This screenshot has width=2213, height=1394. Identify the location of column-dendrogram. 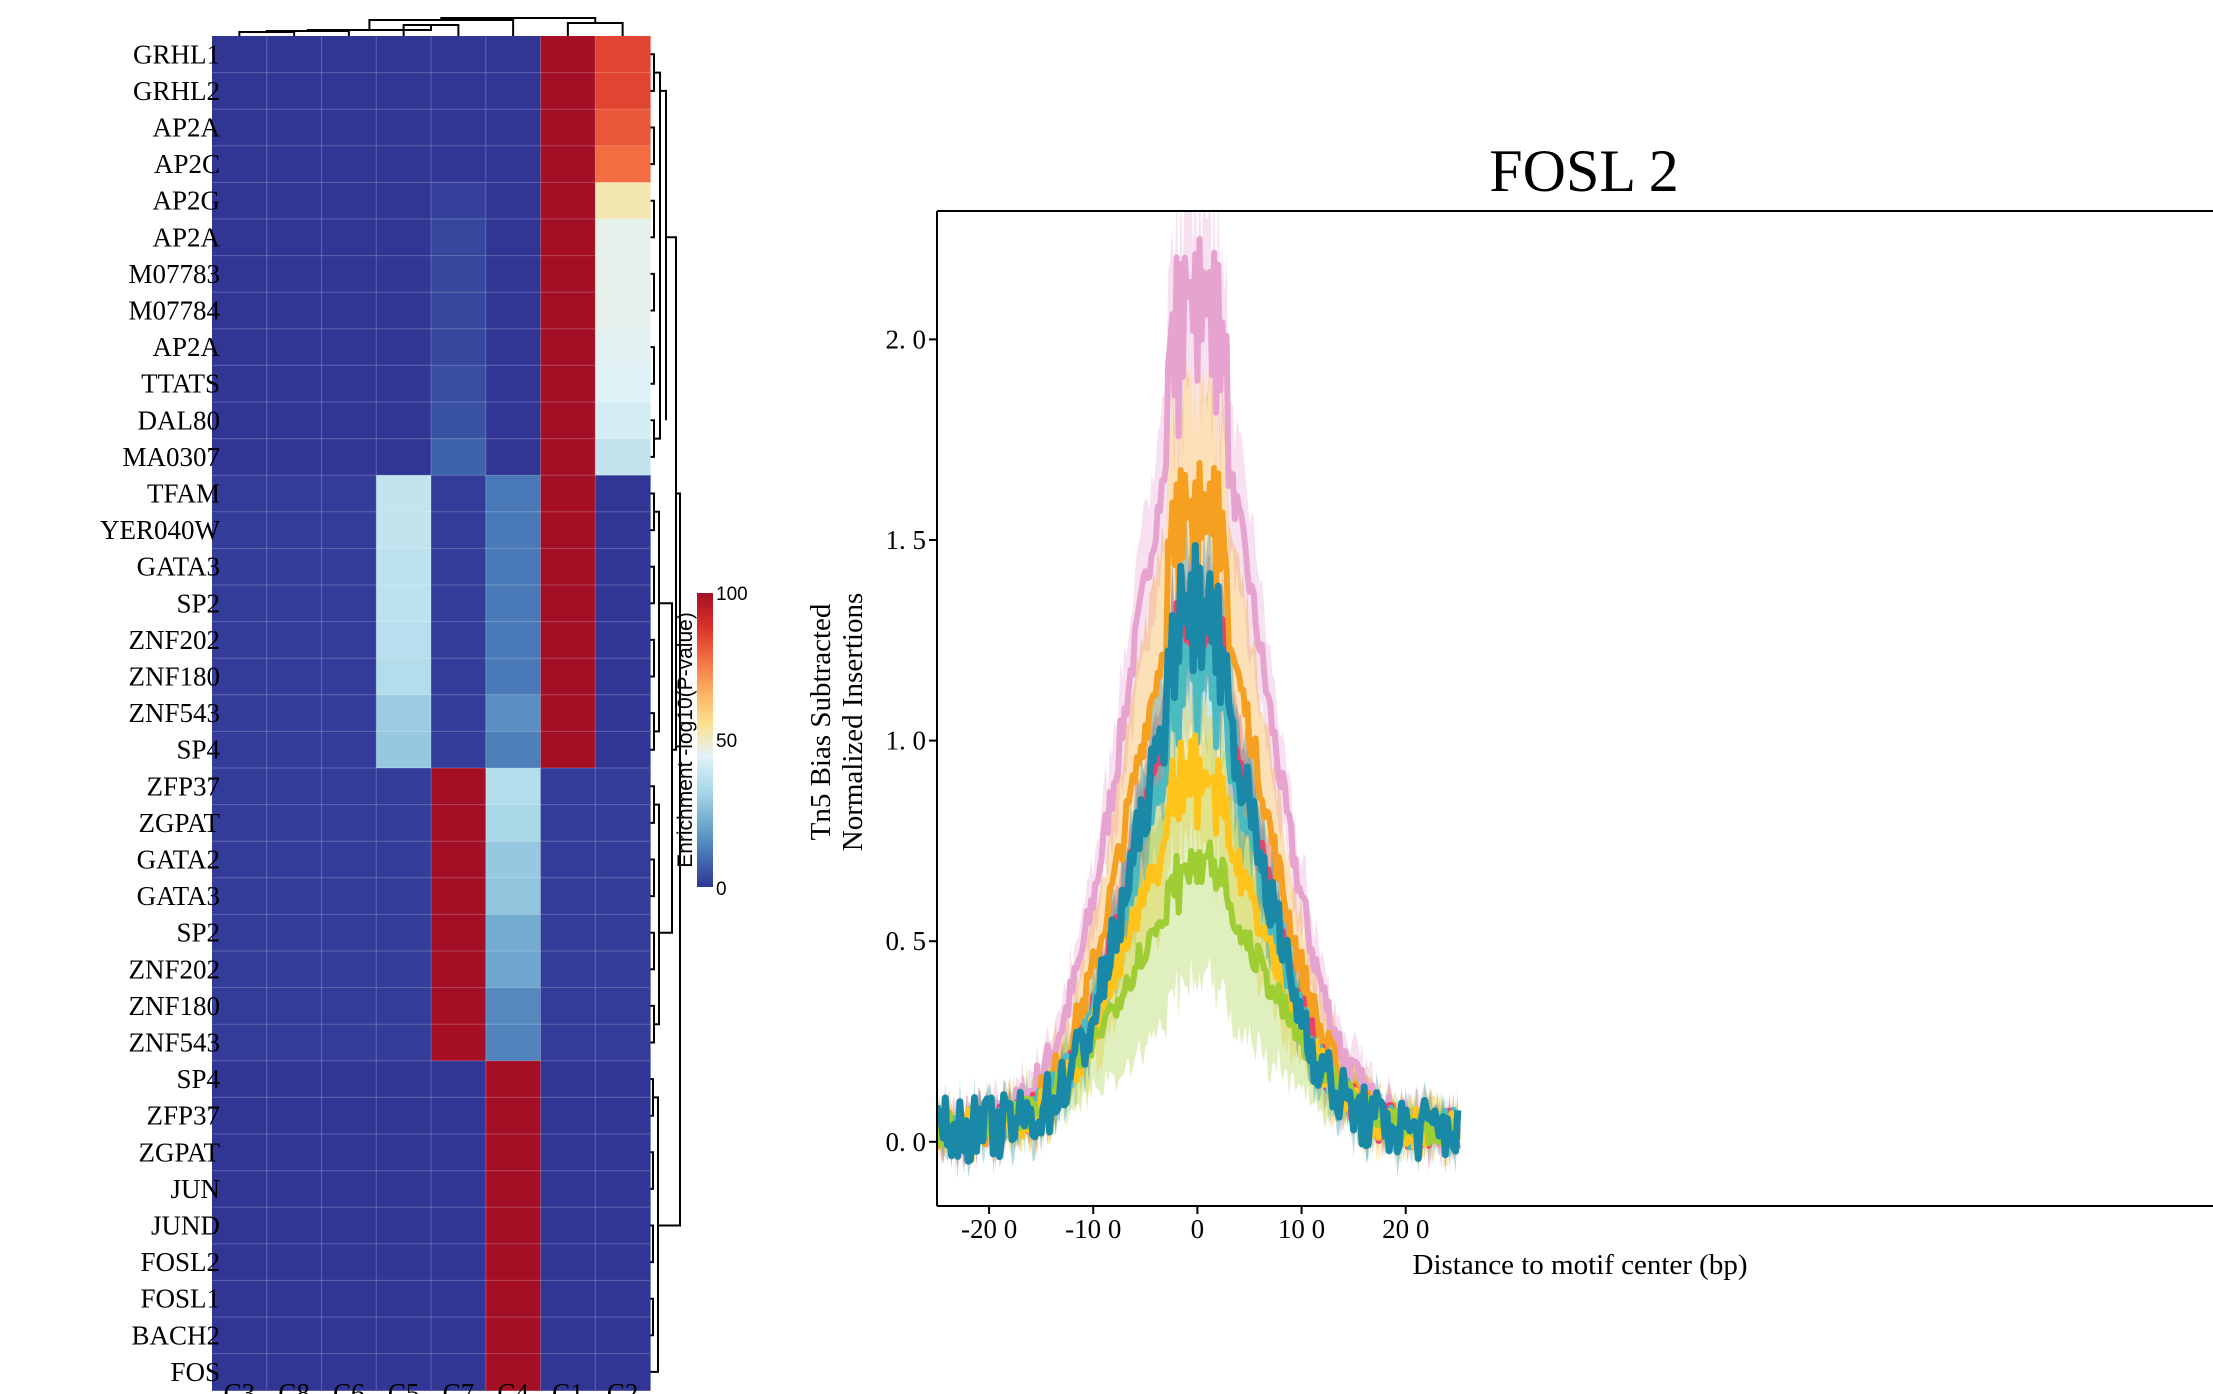
(431, 26).